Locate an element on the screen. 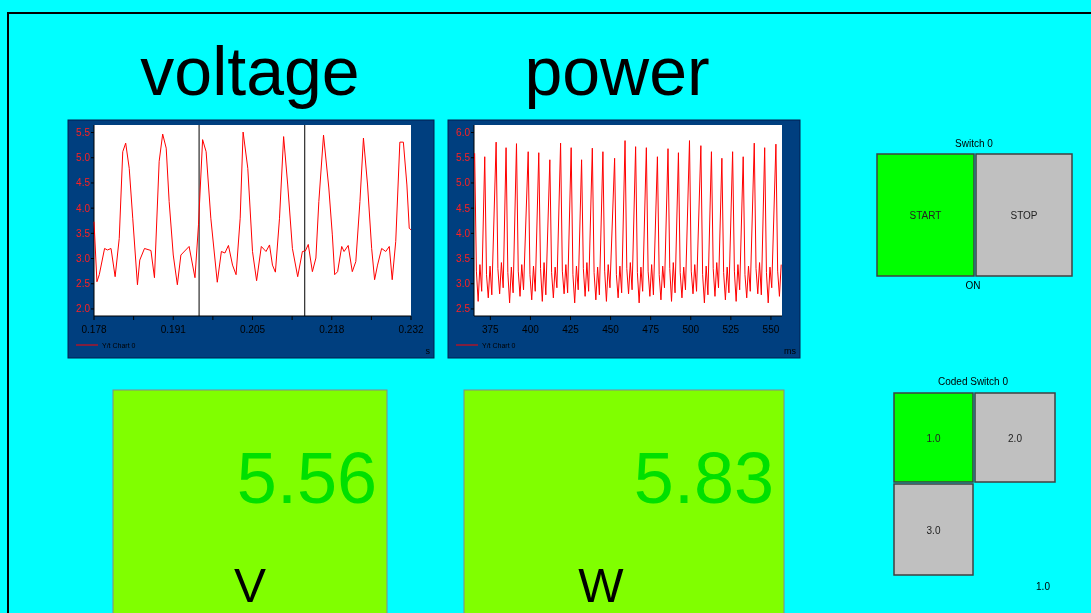 This screenshot has width=1091, height=613. text: STOP is located at coordinates (1024, 215).